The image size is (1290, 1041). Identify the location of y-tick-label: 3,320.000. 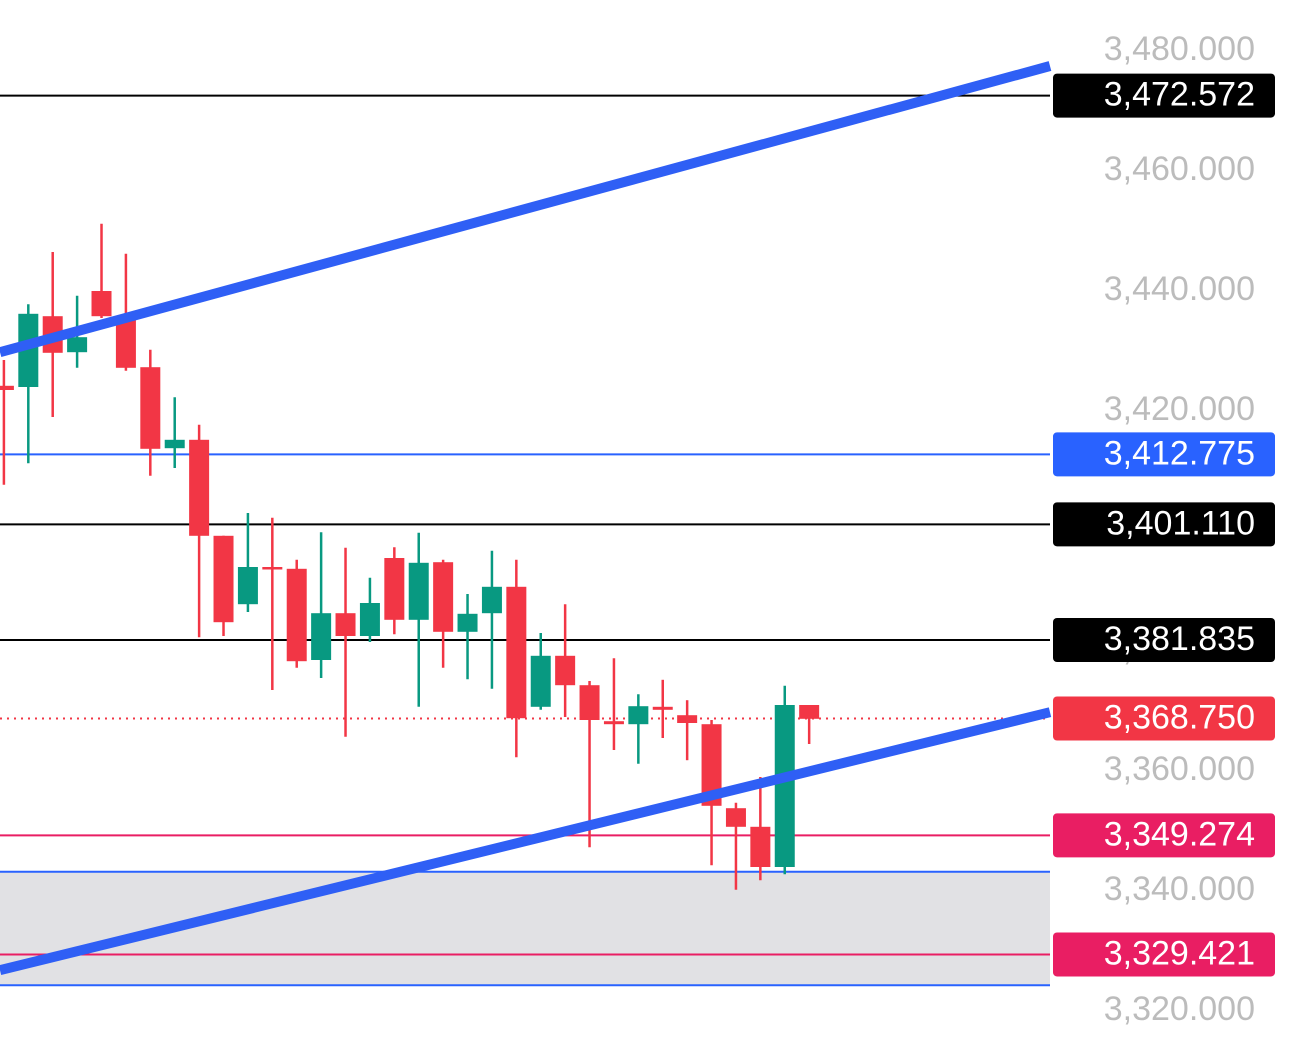
(1179, 1009).